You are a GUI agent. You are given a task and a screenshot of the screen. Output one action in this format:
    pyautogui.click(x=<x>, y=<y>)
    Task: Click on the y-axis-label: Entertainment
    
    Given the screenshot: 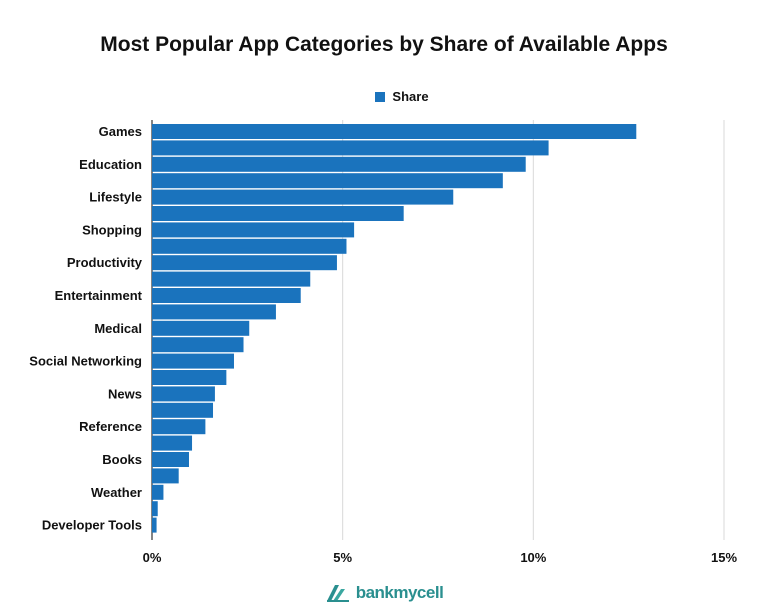 What is the action you would take?
    pyautogui.click(x=99, y=295)
    